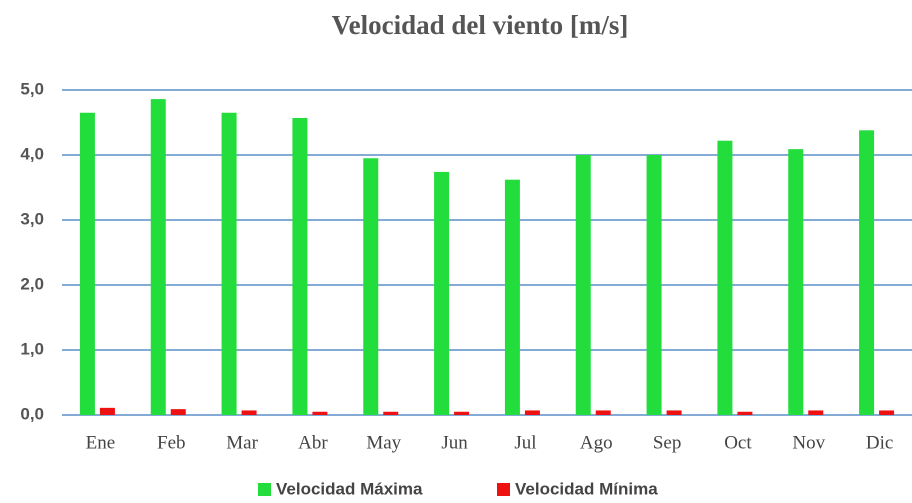 The image size is (912, 503). I want to click on y-tick-label: 4,0, so click(32, 153).